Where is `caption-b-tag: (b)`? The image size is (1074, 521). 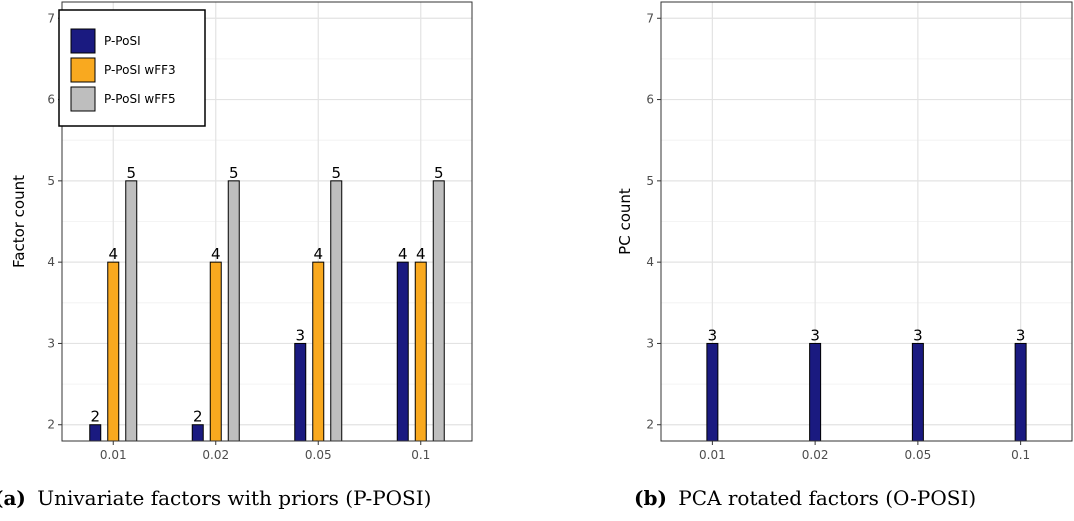
caption-b-tag: (b) is located at coordinates (650, 498).